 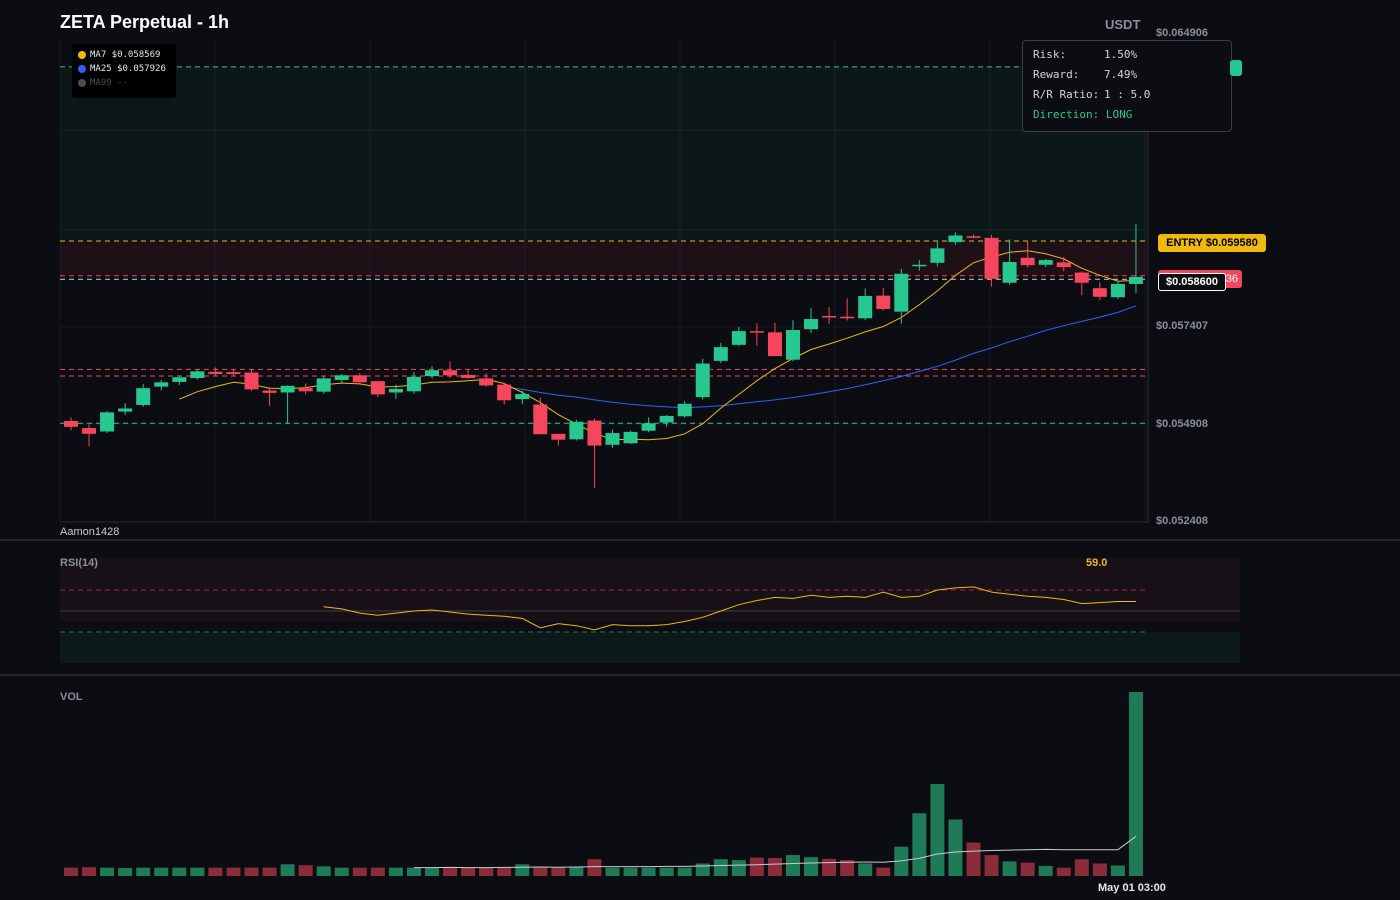 I want to click on time-tick-label: May 01 03:00, so click(x=1132, y=888).